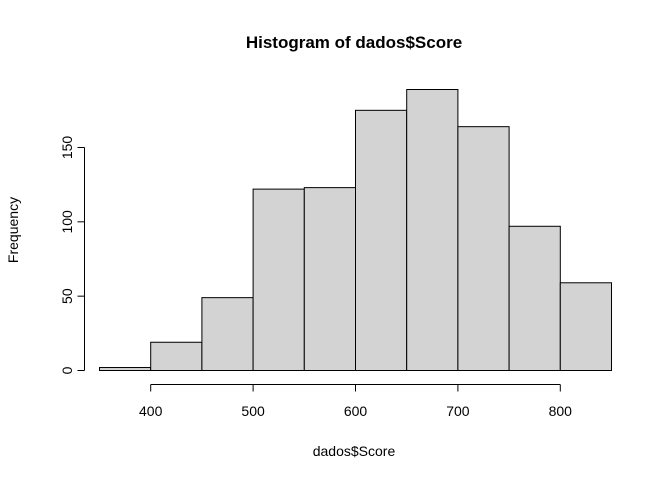 The width and height of the screenshot is (672, 480). Describe the element at coordinates (253, 411) in the screenshot. I see `x-tick-label: 500` at that location.